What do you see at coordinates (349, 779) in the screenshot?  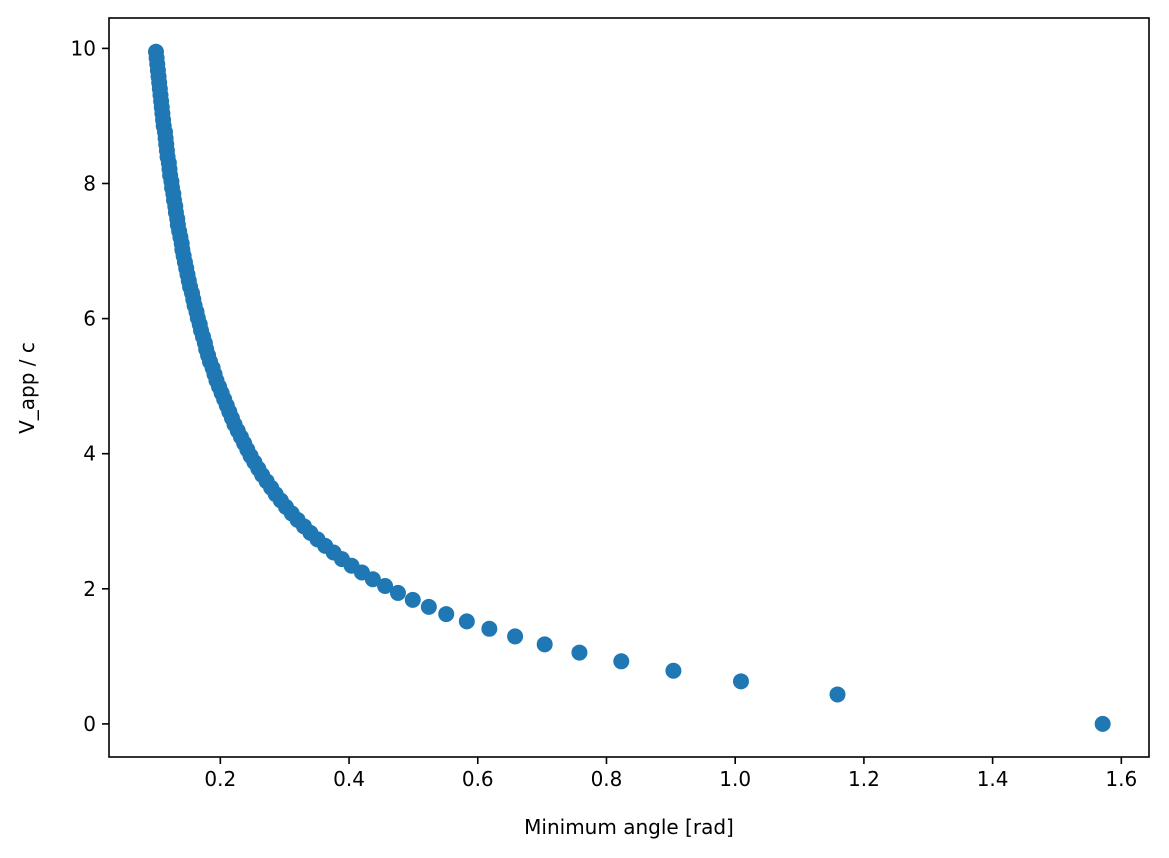 I see `x-tick-label: 0.4` at bounding box center [349, 779].